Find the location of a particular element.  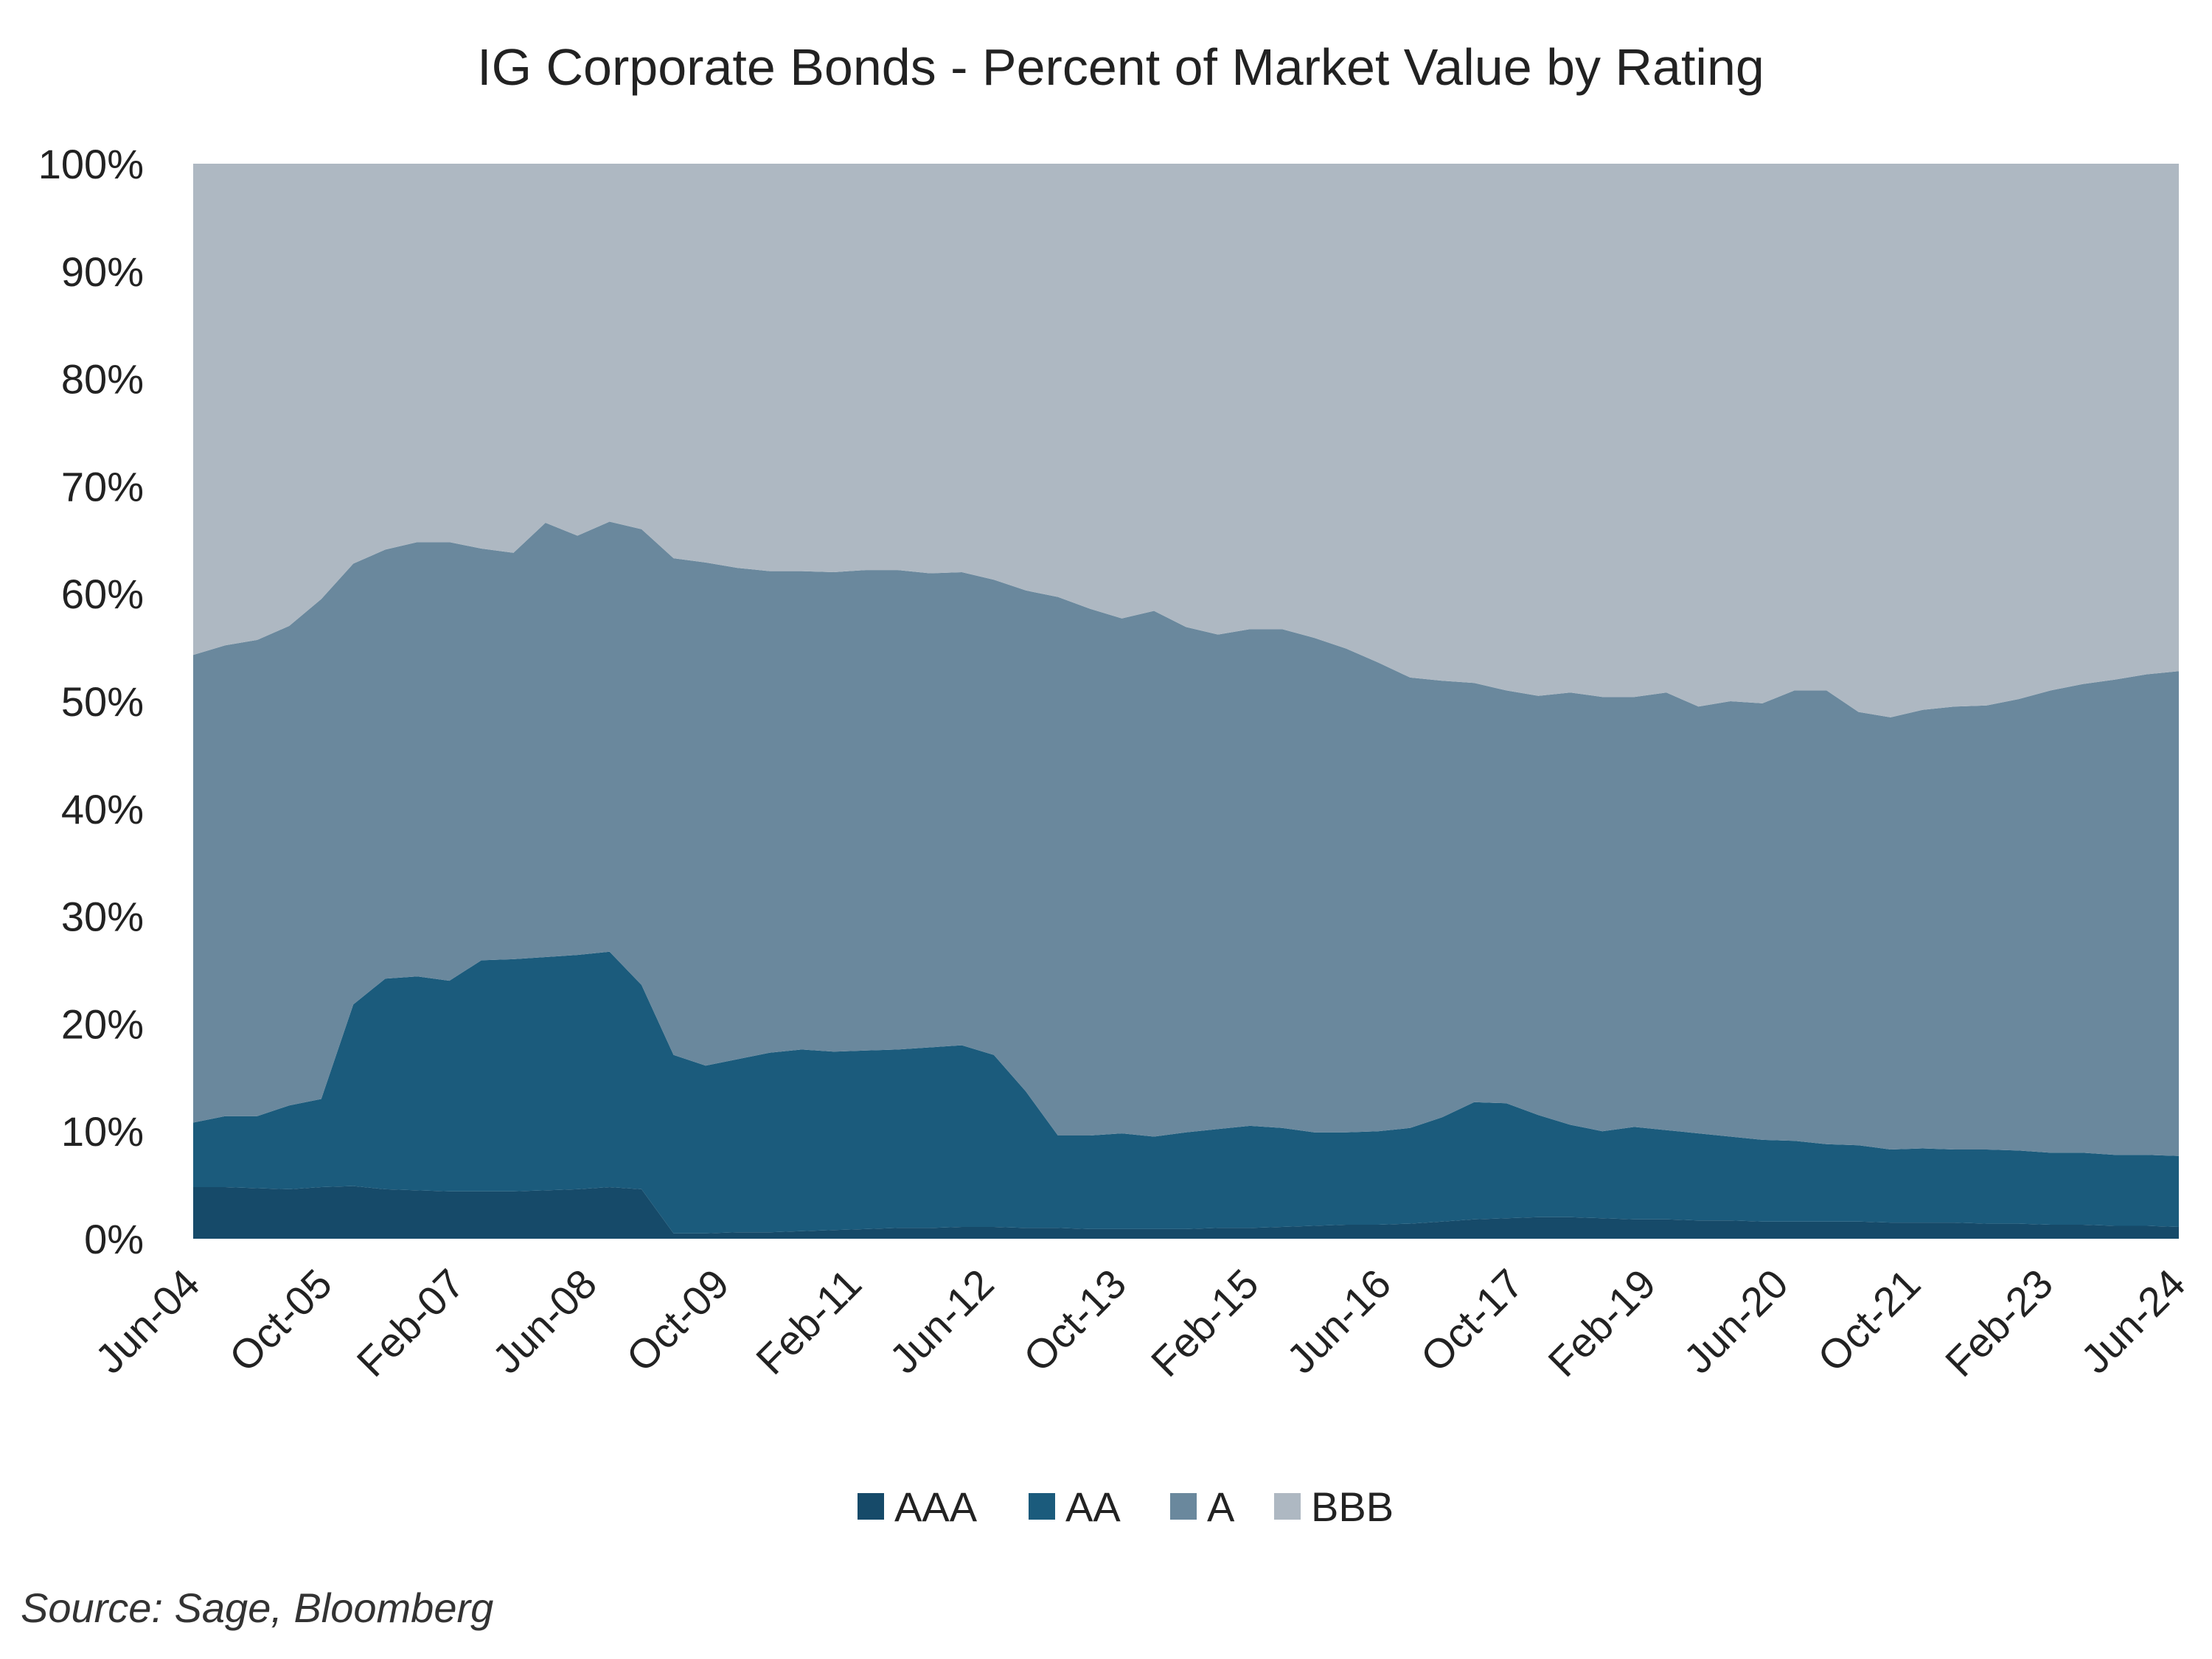

x-tick-label: Oct-09 is located at coordinates (677, 1320).